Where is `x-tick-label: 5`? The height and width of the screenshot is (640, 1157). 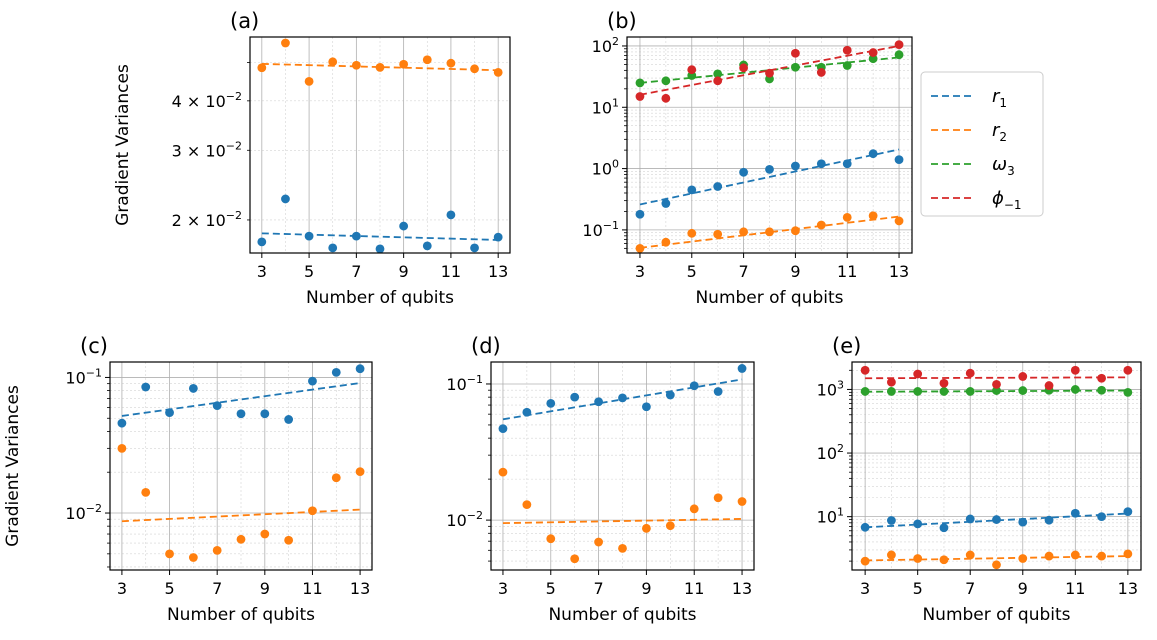 x-tick-label: 5 is located at coordinates (918, 588).